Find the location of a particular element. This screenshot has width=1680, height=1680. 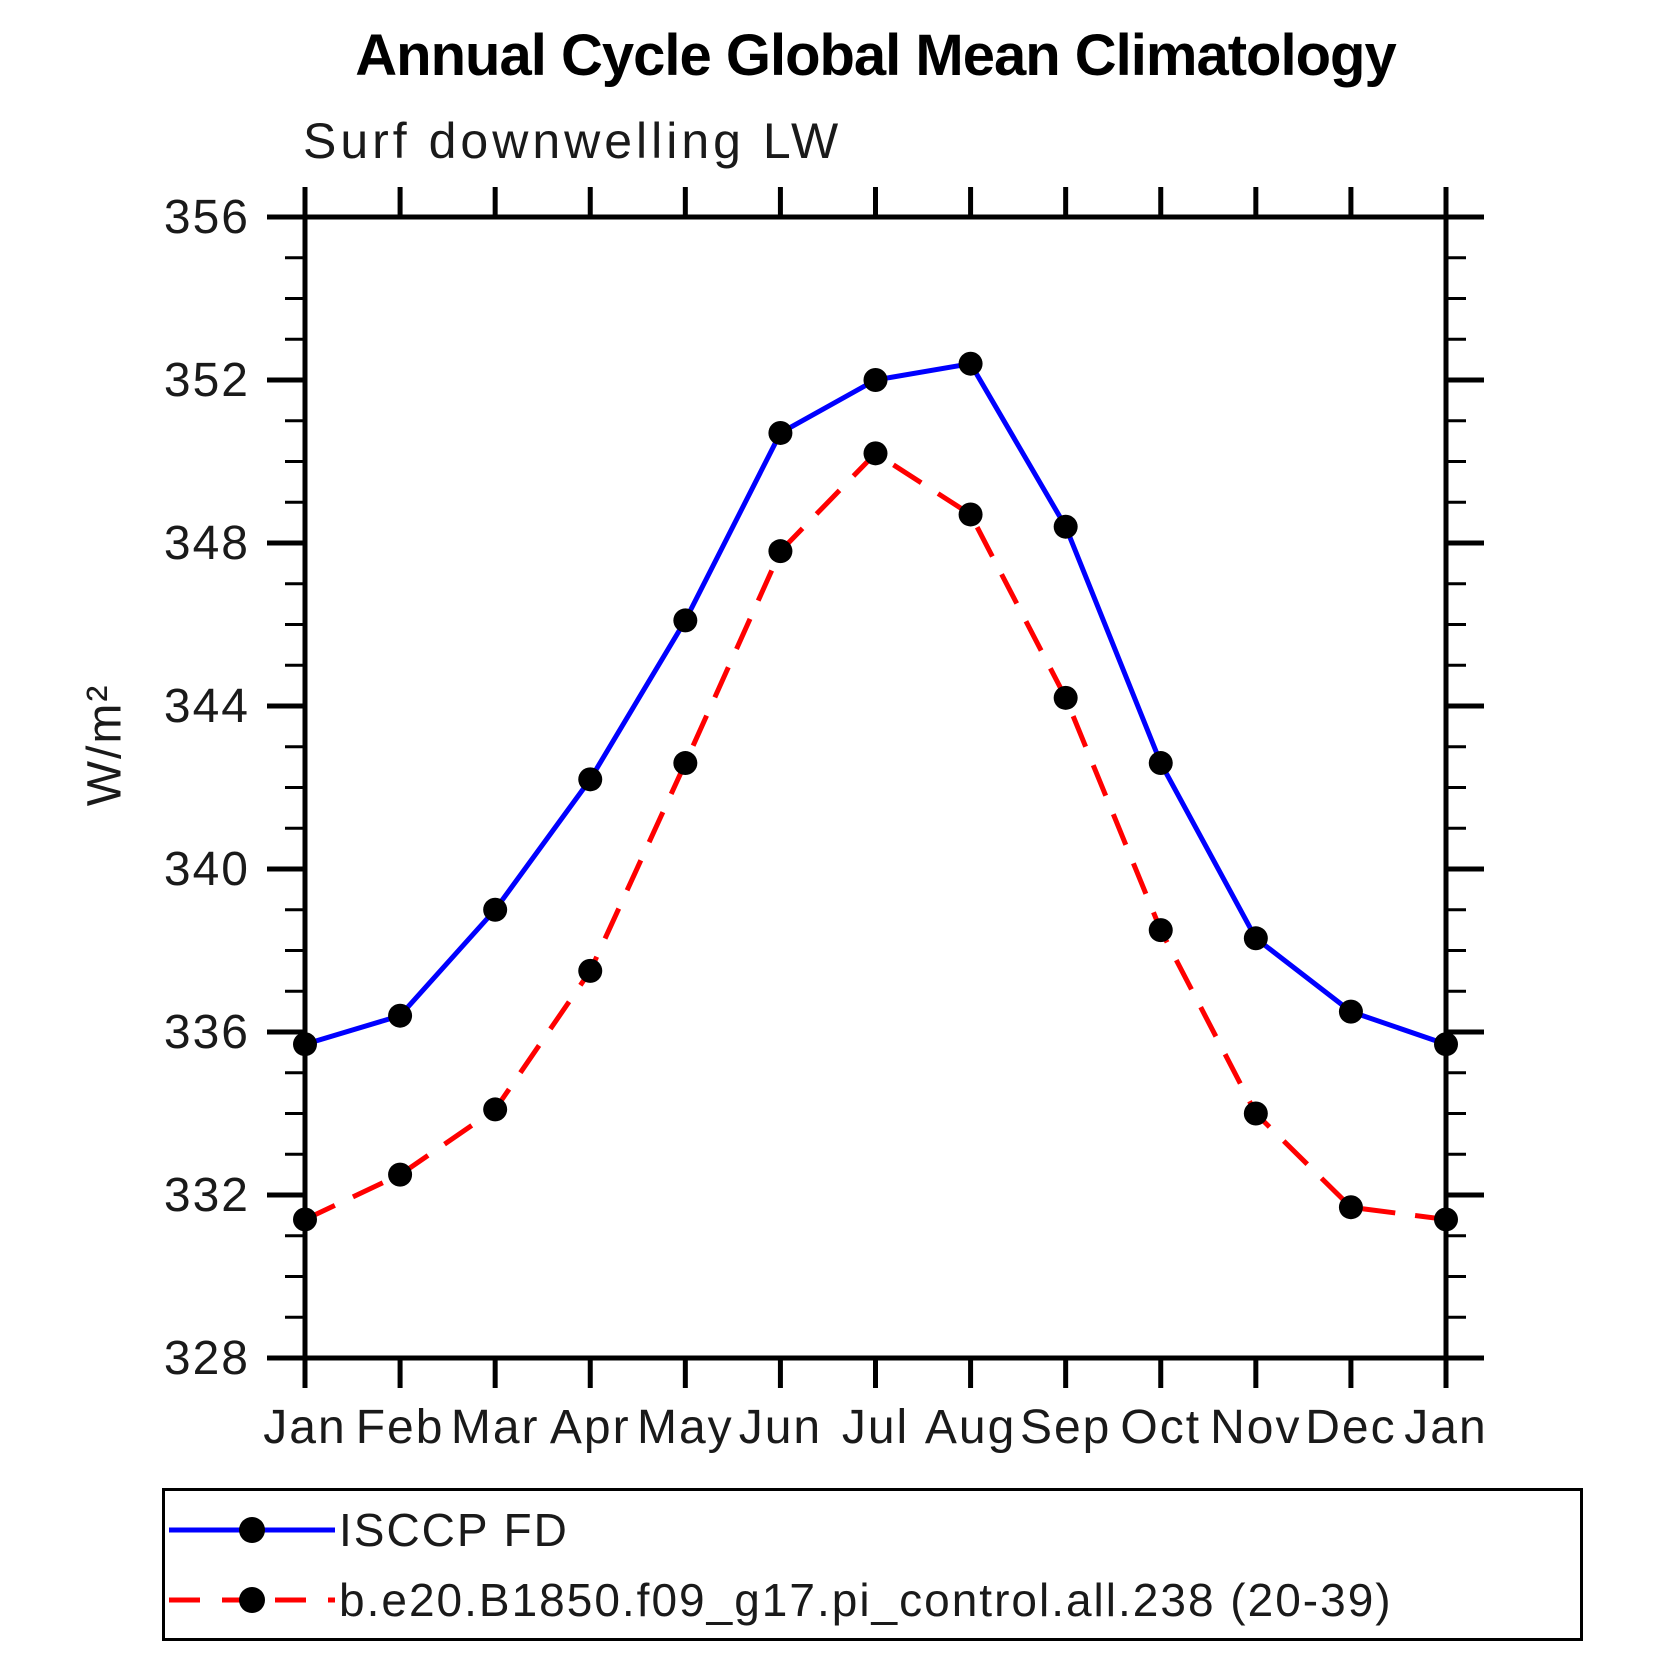

legend-item: ISCCP FD is located at coordinates (369, 1530).